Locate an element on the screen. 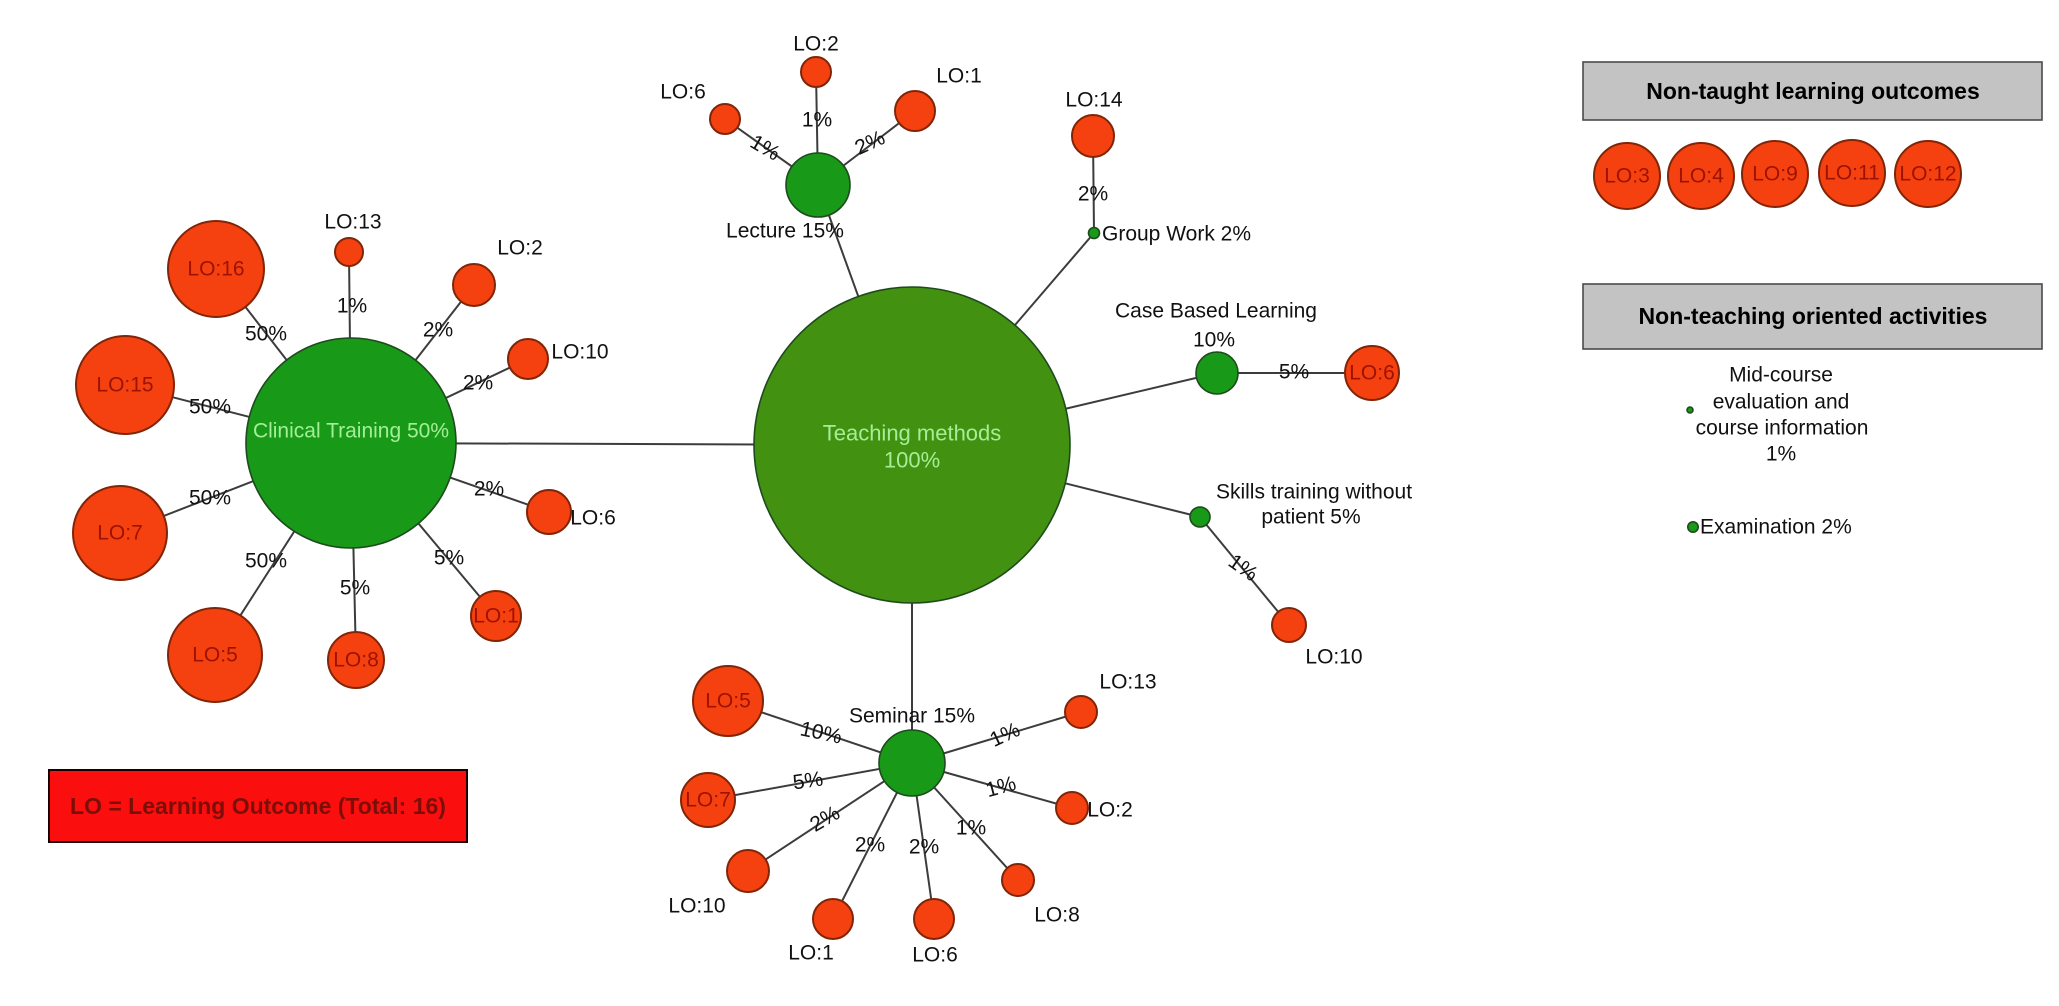 The width and height of the screenshot is (2059, 1006). svg-text: Case Based Learning is located at coordinates (1216, 311).